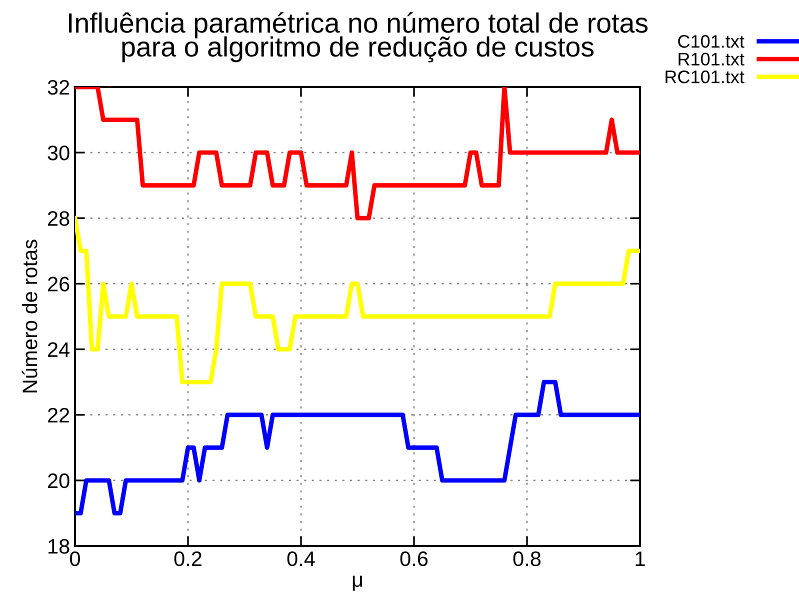 This screenshot has width=799, height=602. I want to click on legend-label: R101.txt, so click(711, 59).